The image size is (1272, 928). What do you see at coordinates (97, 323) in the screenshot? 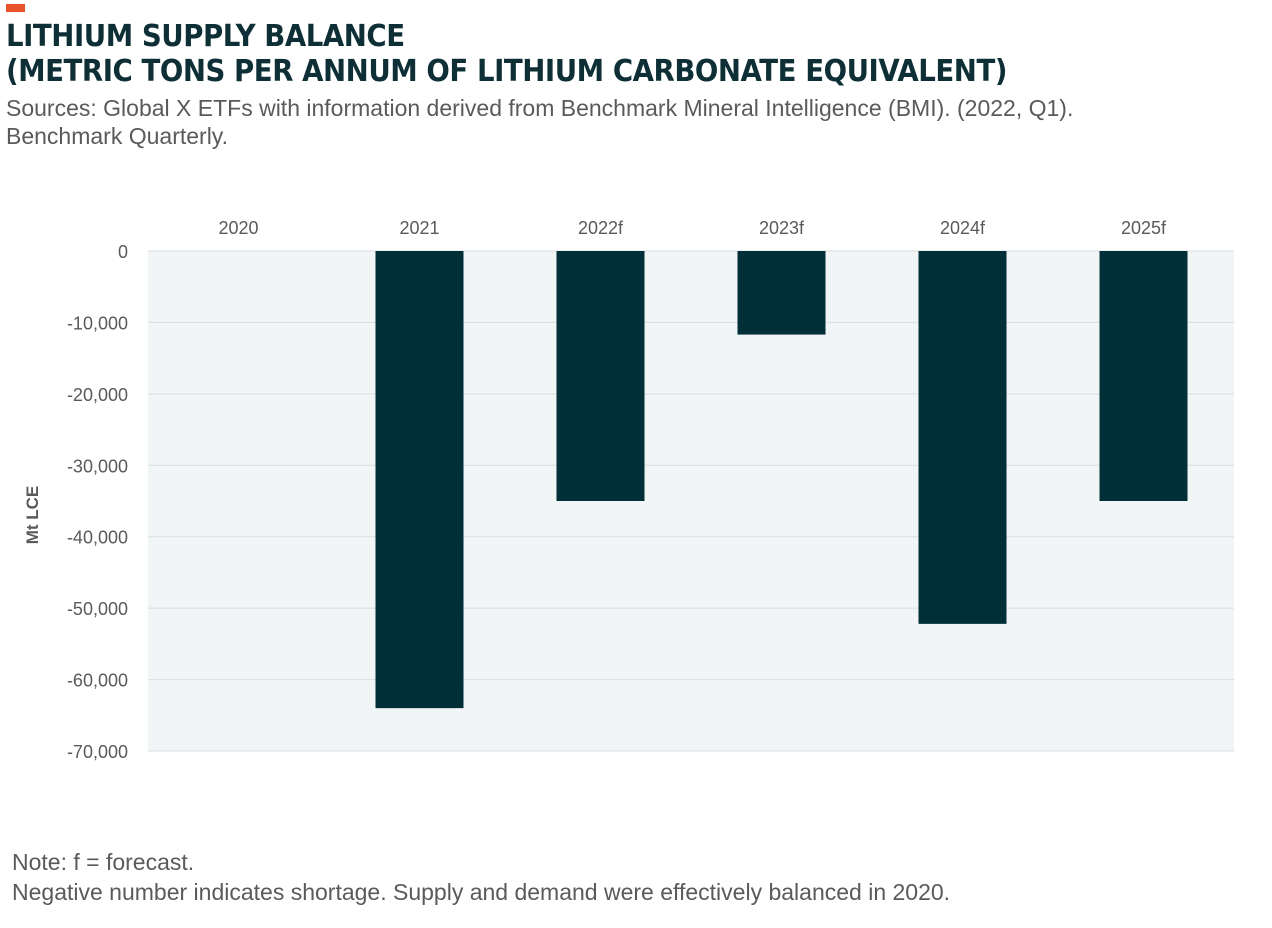
I see `y-tick-label: -10,000` at bounding box center [97, 323].